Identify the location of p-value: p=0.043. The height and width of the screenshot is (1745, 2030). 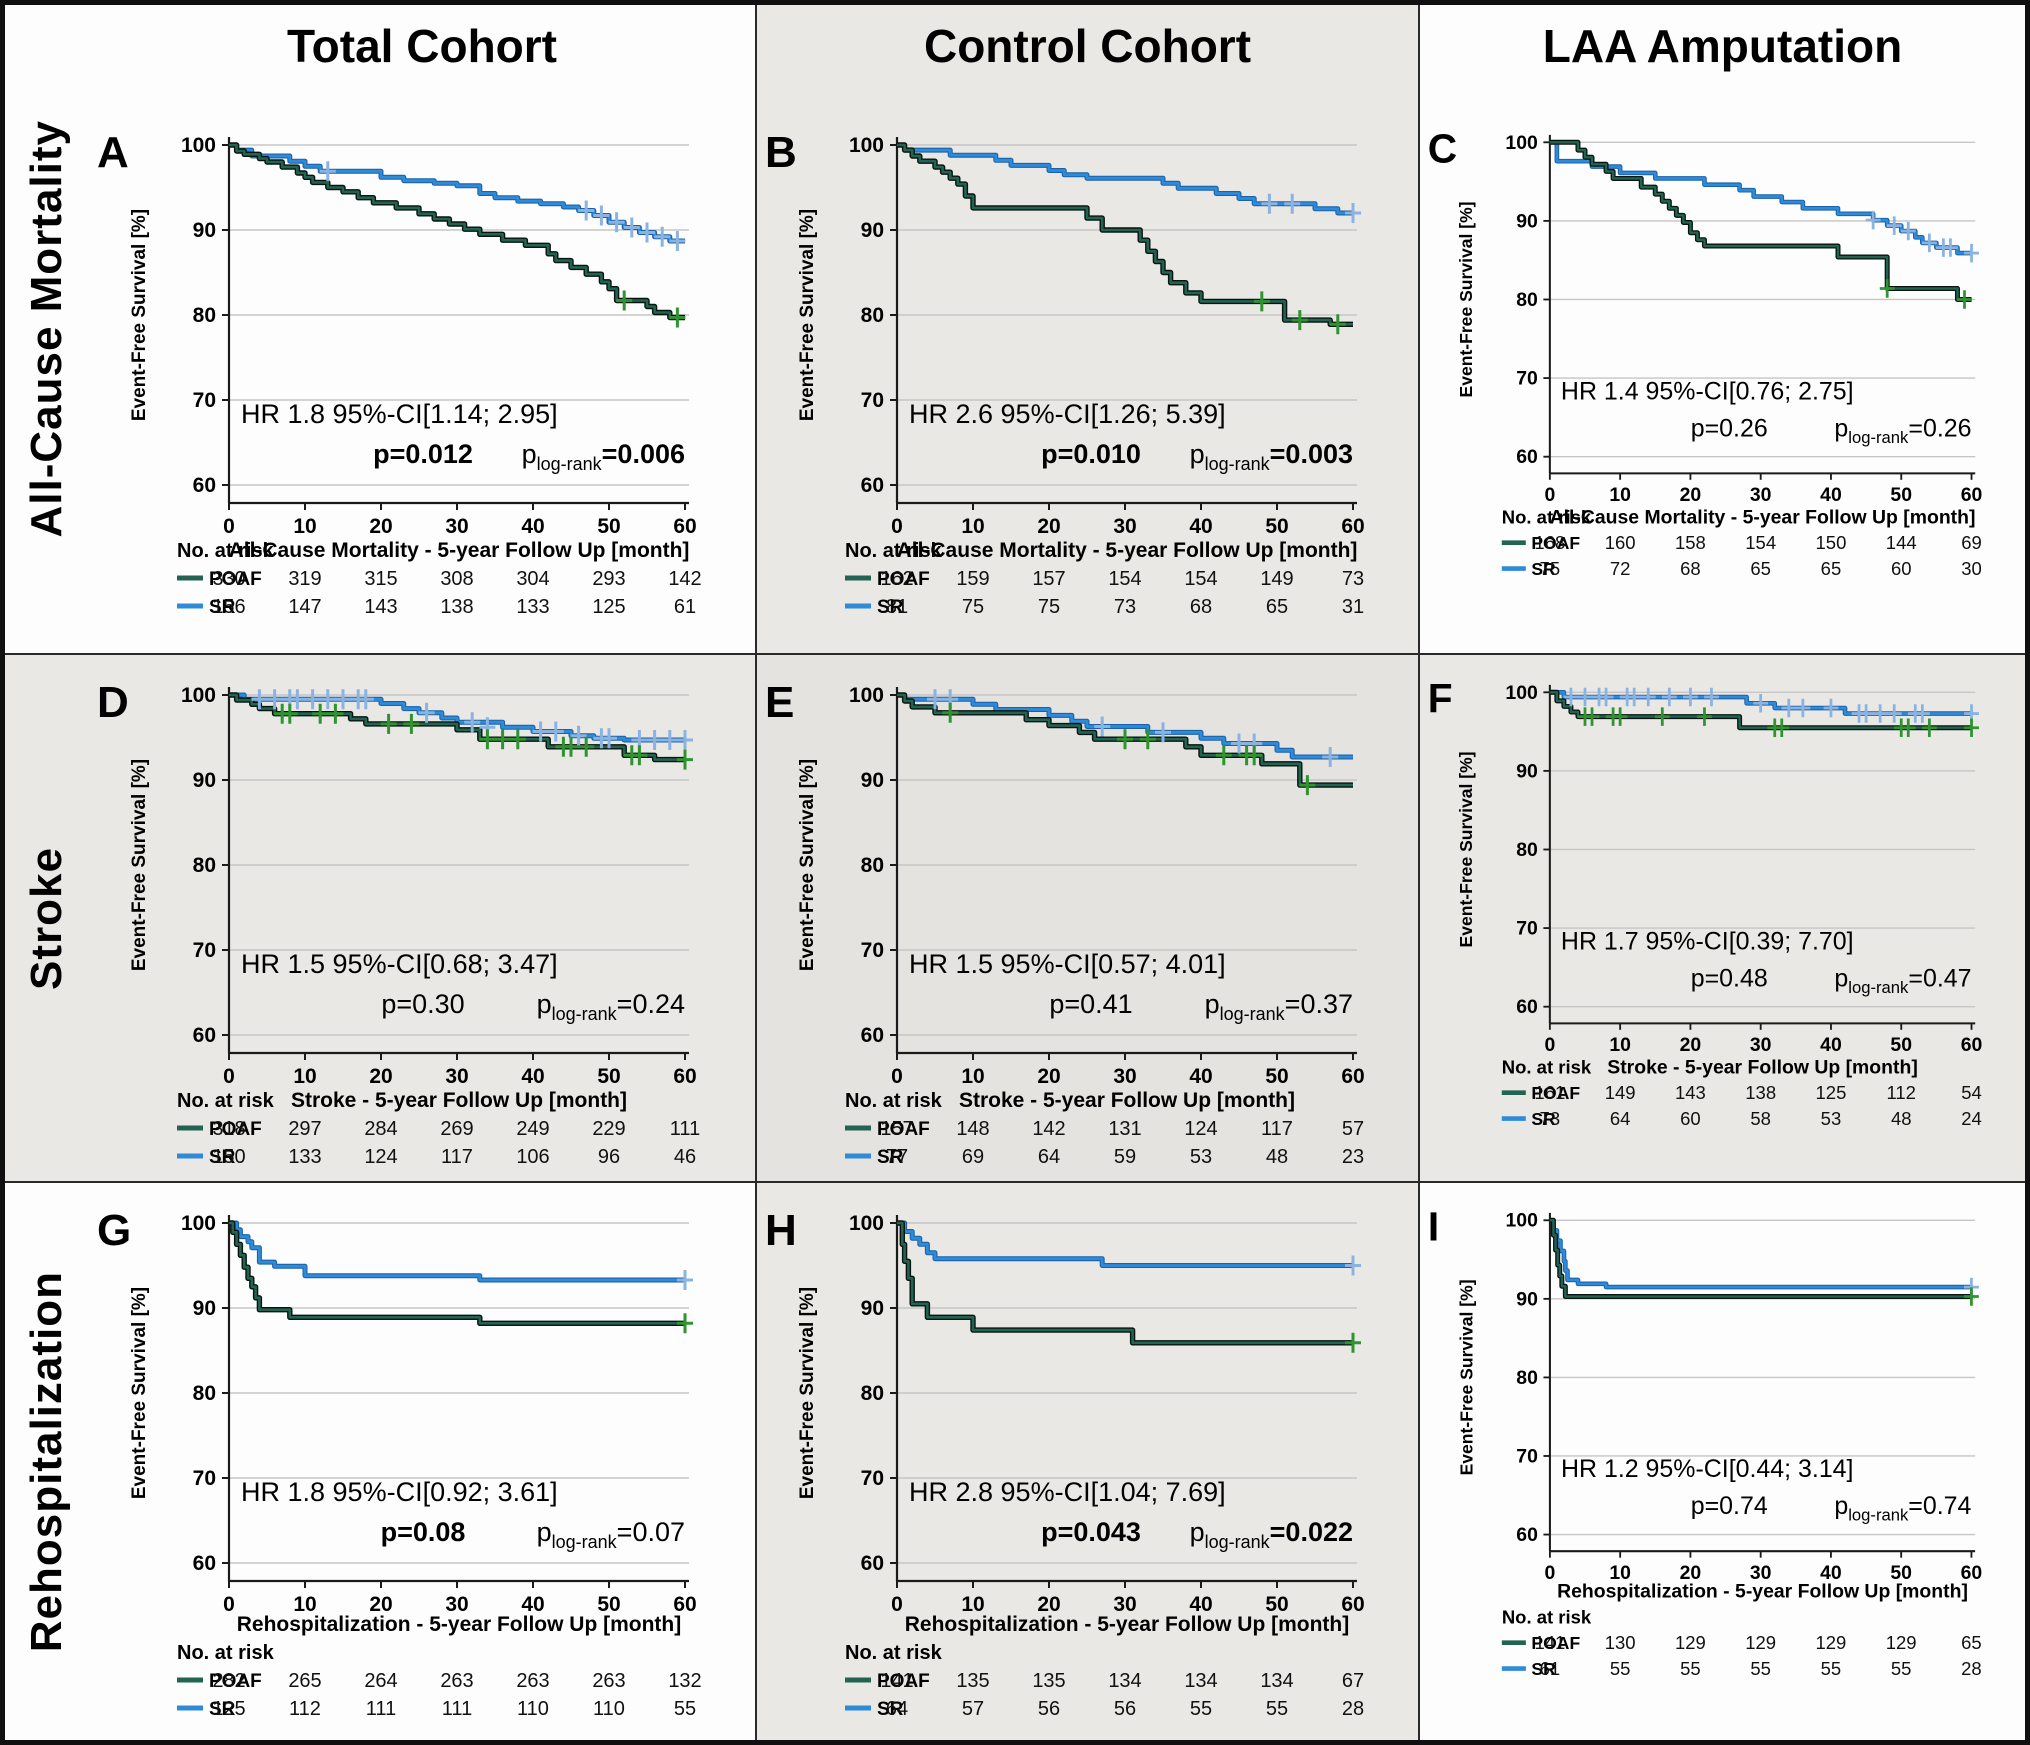
(1091, 1532).